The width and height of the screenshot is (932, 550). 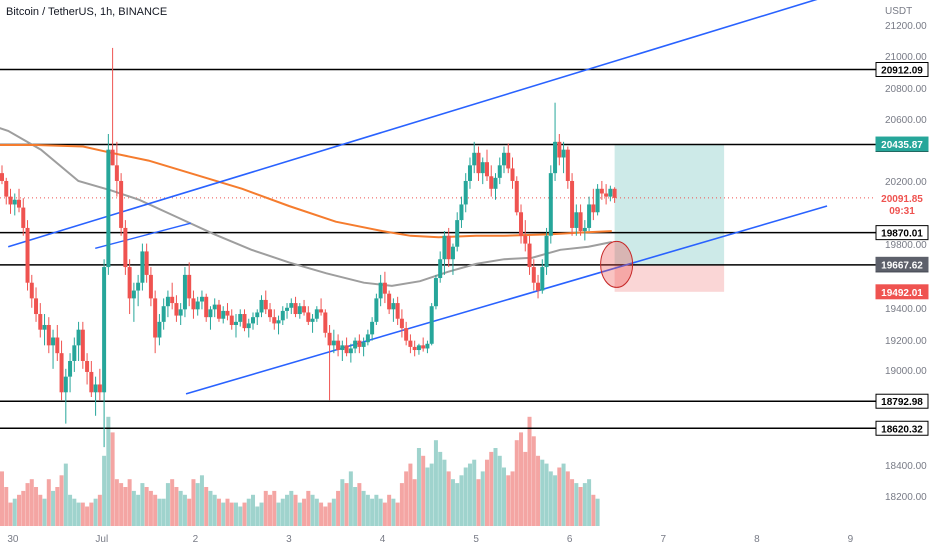 What do you see at coordinates (906, 341) in the screenshot?
I see `price-axis-tick: 19200.00` at bounding box center [906, 341].